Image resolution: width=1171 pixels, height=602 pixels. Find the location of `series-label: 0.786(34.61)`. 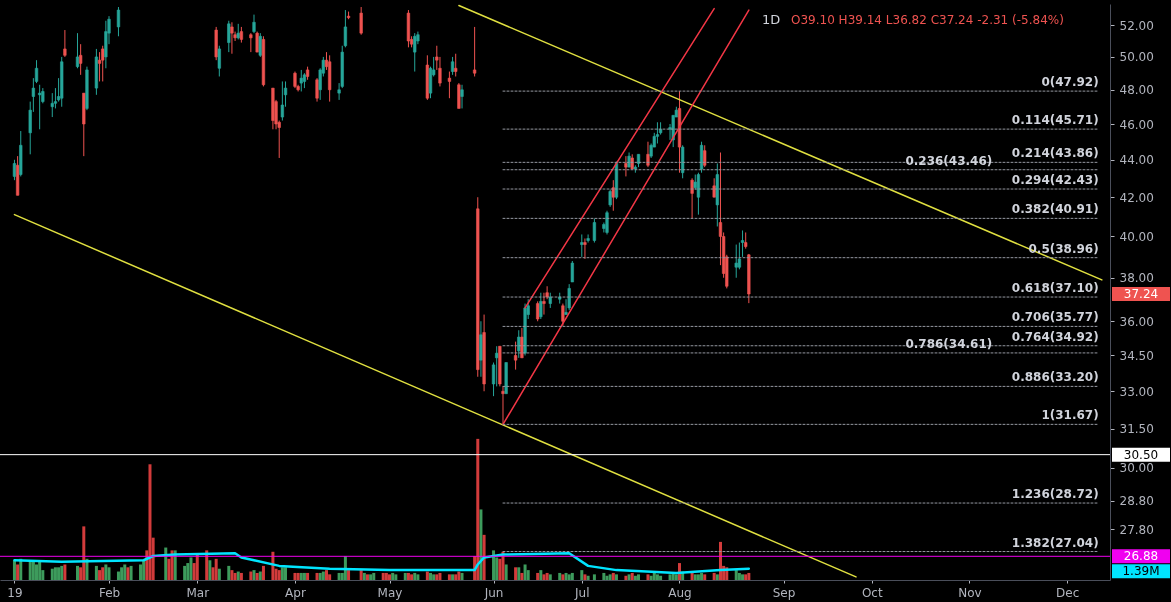

series-label: 0.786(34.61) is located at coordinates (949, 343).